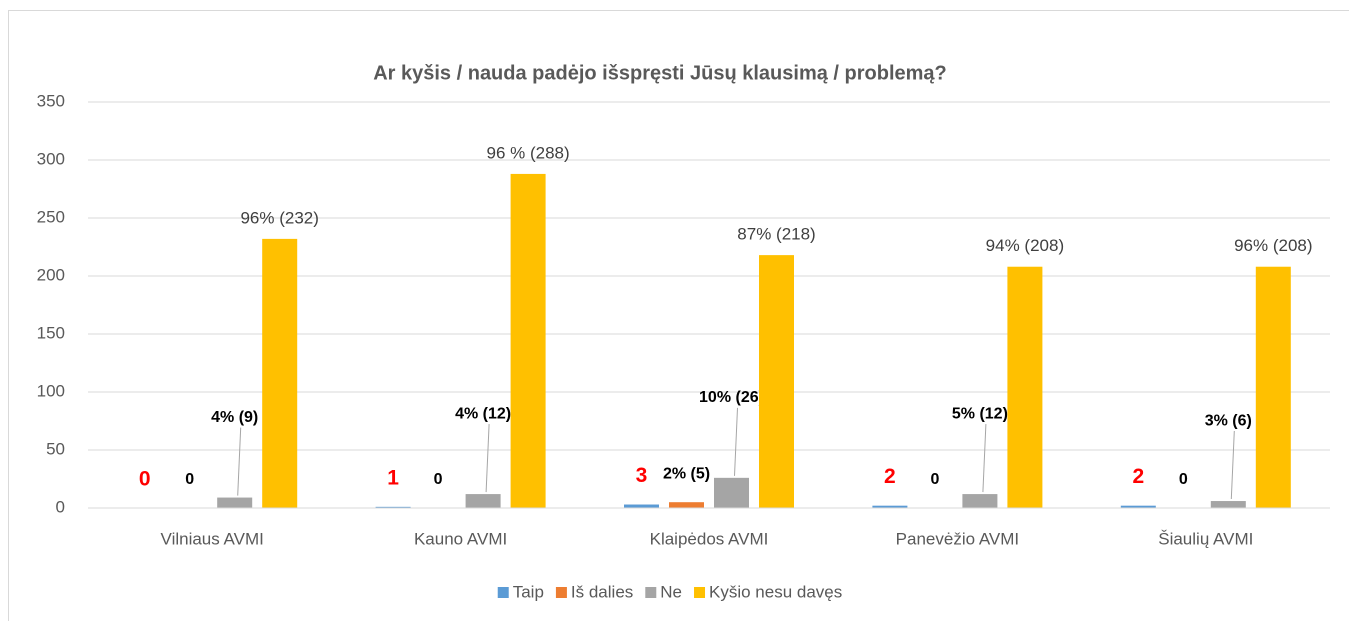  What do you see at coordinates (1025, 245) in the screenshot?
I see `value-label: 94% (208)` at bounding box center [1025, 245].